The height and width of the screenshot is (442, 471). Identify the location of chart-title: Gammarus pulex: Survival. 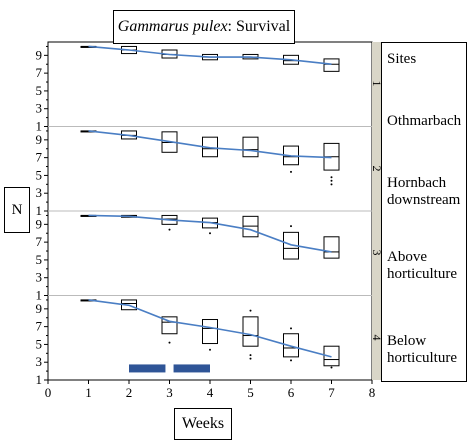
(204, 27).